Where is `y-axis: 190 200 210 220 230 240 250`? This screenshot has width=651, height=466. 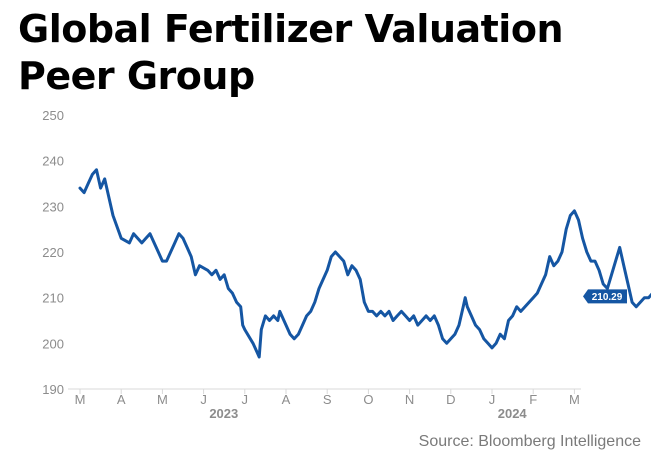
y-axis: 190 200 210 220 230 240 250 is located at coordinates (53, 252).